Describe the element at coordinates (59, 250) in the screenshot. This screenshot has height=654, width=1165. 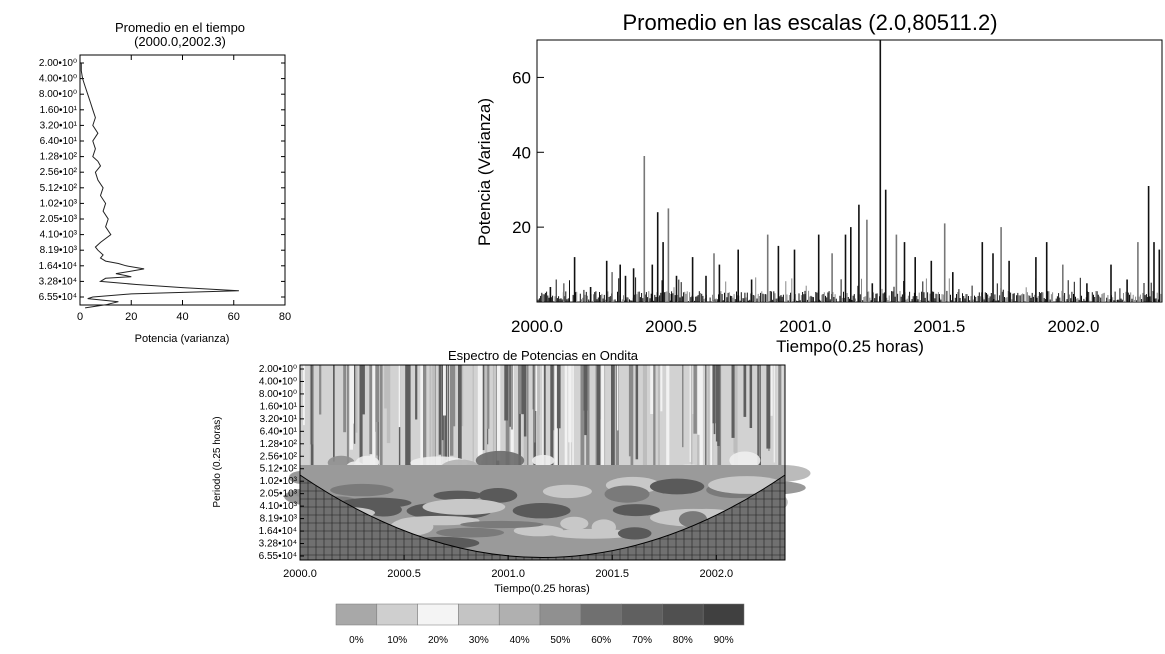
I see `period-tick-label: 8.19•10³` at that location.